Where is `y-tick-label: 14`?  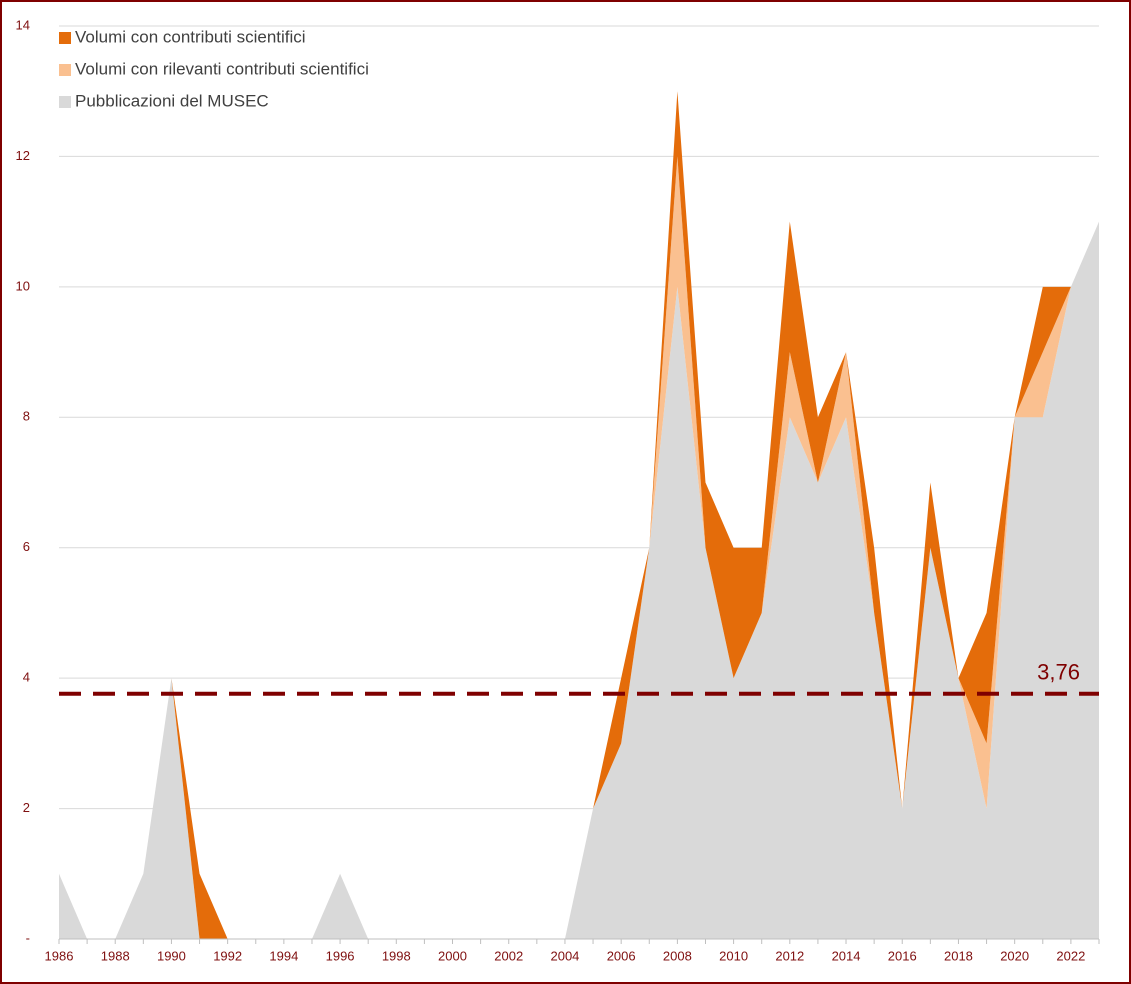
y-tick-label: 14 is located at coordinates (23, 24).